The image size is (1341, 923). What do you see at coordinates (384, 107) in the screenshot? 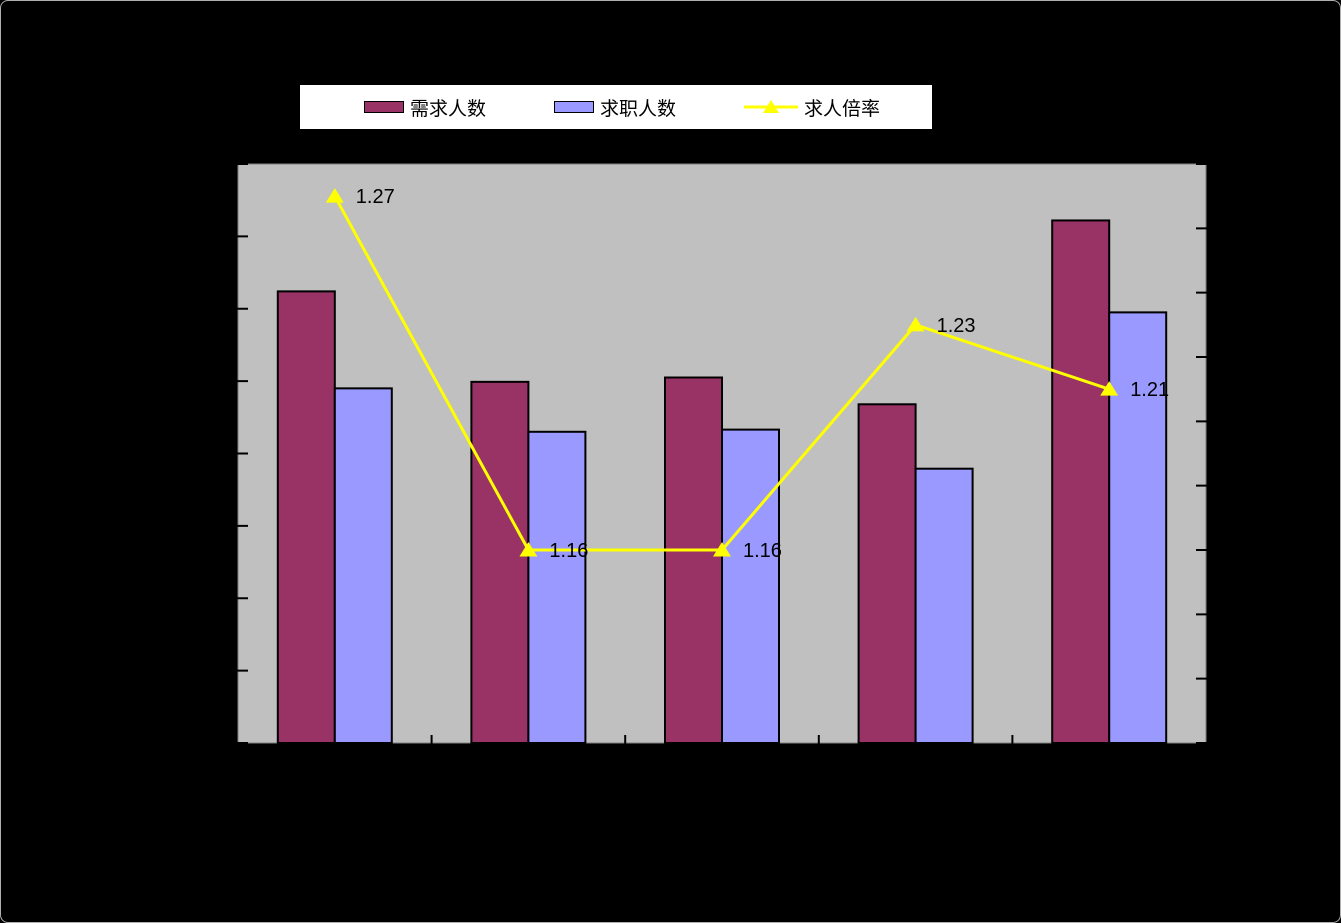
I see `demand-swatch-icon` at bounding box center [384, 107].